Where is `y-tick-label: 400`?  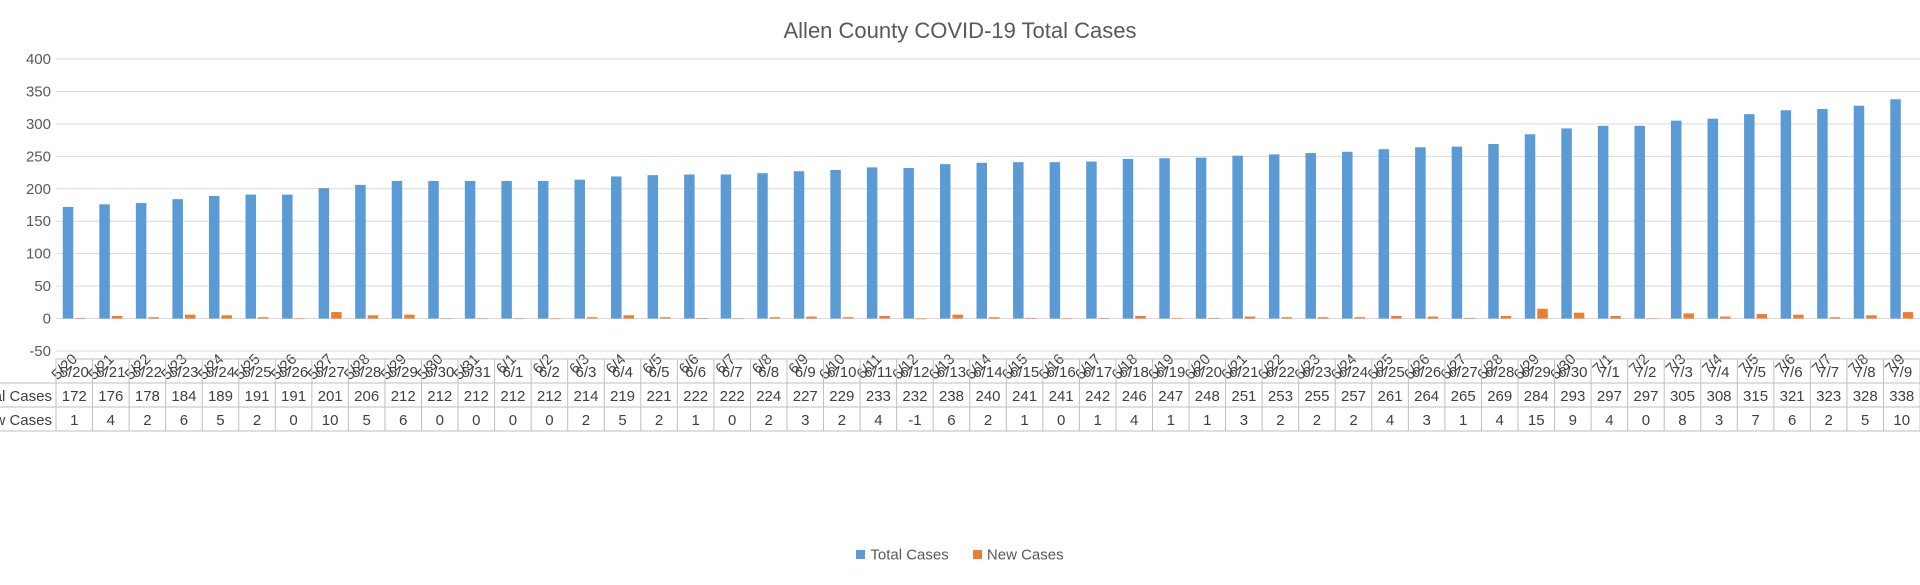 y-tick-label: 400 is located at coordinates (38, 59).